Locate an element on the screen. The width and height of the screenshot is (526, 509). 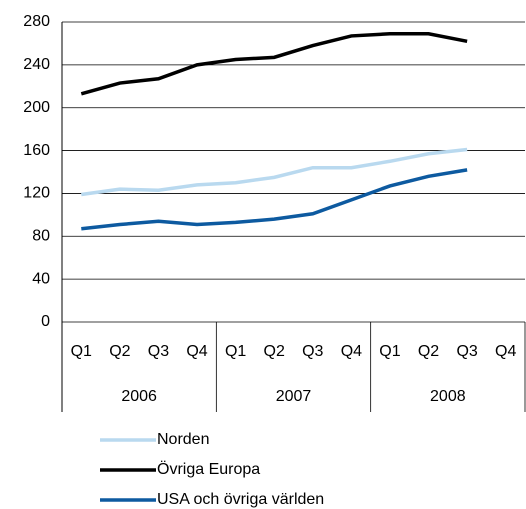
y-tick-label: 280 is located at coordinates (36, 21).